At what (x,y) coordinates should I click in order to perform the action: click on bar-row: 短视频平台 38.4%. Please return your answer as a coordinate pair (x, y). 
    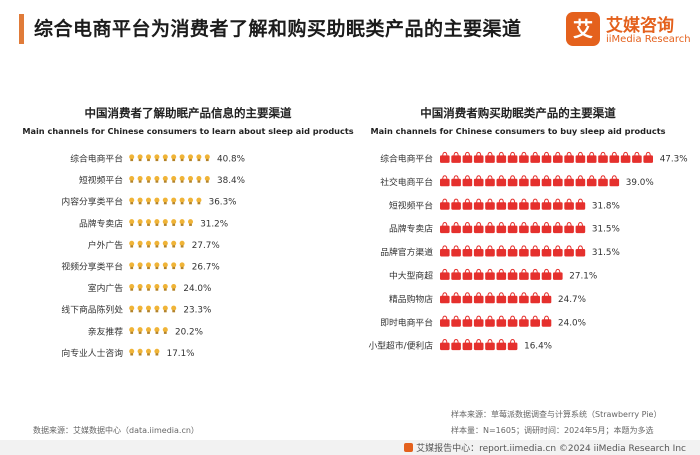
    Looking at the image, I should click on (162, 180).